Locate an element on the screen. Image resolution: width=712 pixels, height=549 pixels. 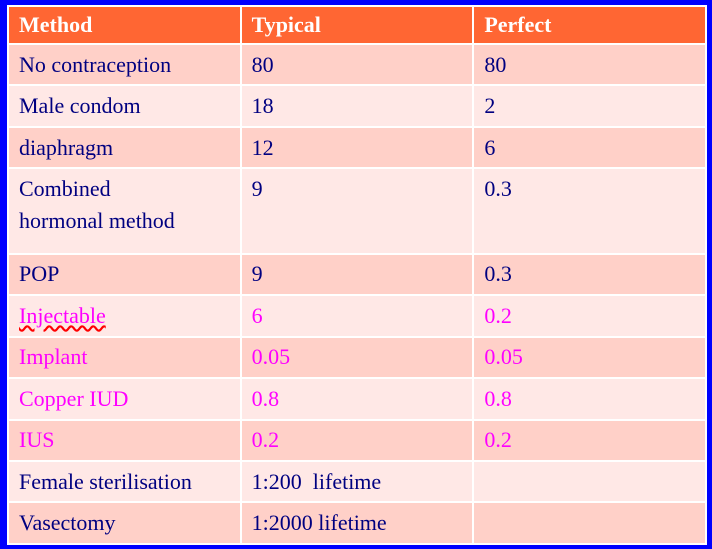
table-cell: 18 is located at coordinates (357, 106).